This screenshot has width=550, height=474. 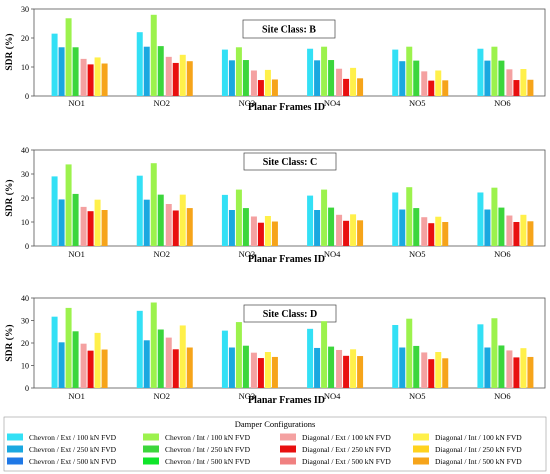 What do you see at coordinates (197, 461) in the screenshot?
I see `legend-item: Chevron / Int / 500 kN FVD` at bounding box center [197, 461].